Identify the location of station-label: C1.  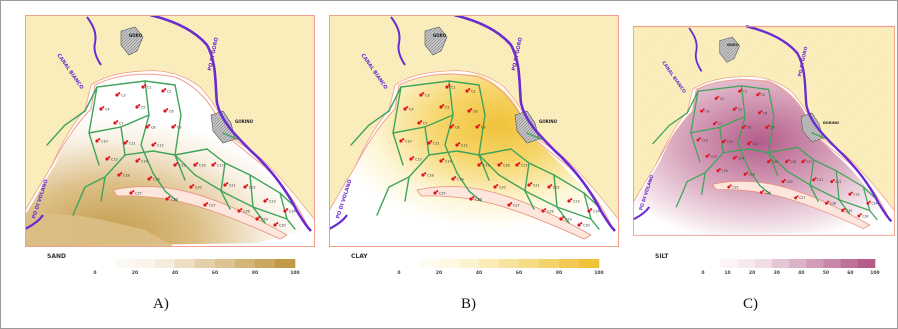
(745, 92).